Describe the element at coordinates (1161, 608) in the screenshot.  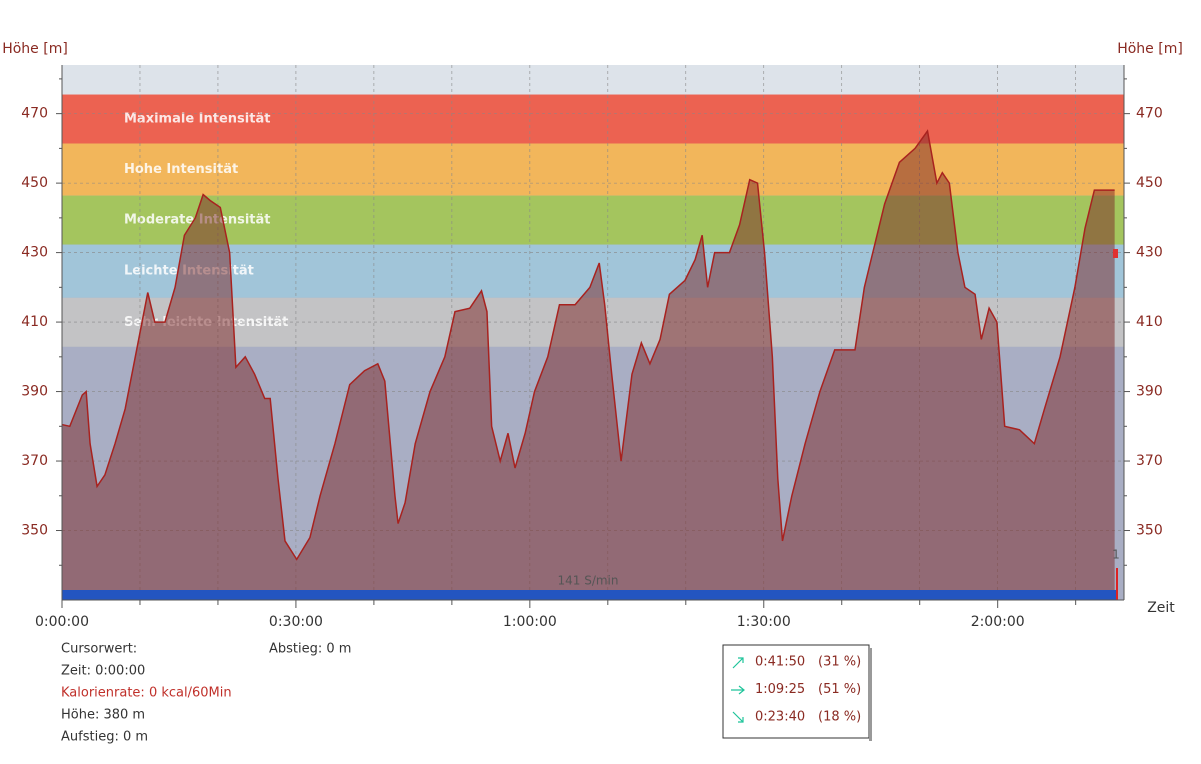
I see `x-axis-title: Zeit` at that location.